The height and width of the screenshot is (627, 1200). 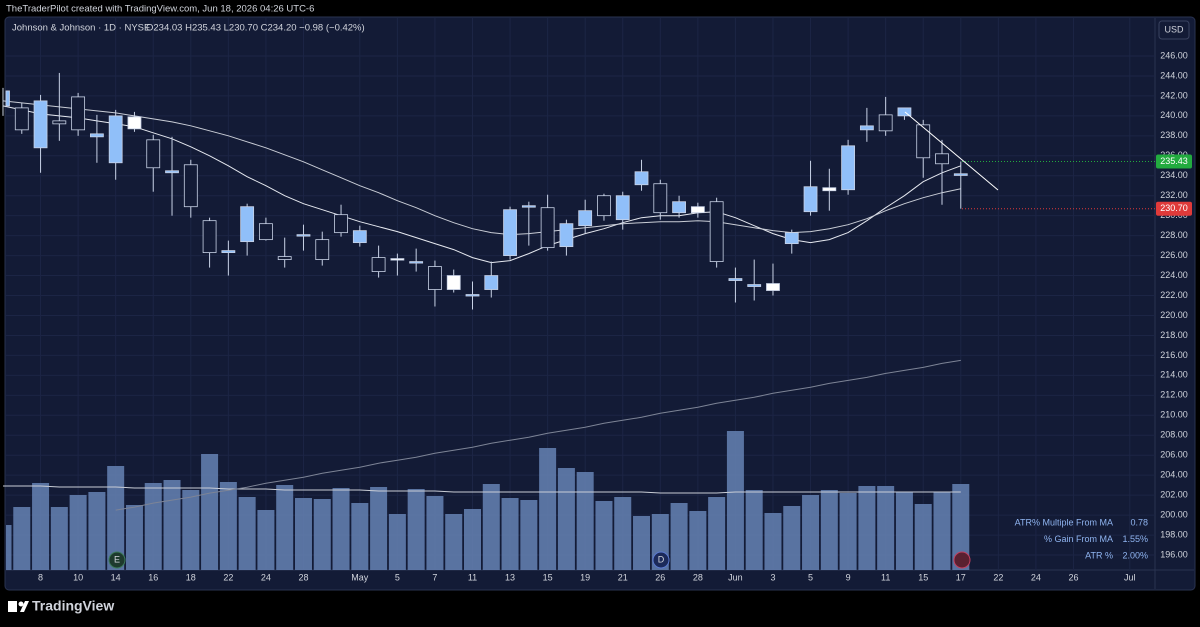 I want to click on x-tick-label: 18, so click(x=191, y=577).